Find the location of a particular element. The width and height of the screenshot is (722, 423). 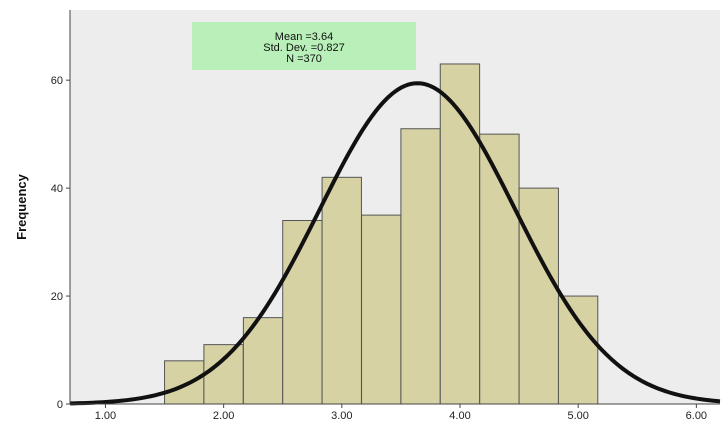

stats-box-background is located at coordinates (304, 46).